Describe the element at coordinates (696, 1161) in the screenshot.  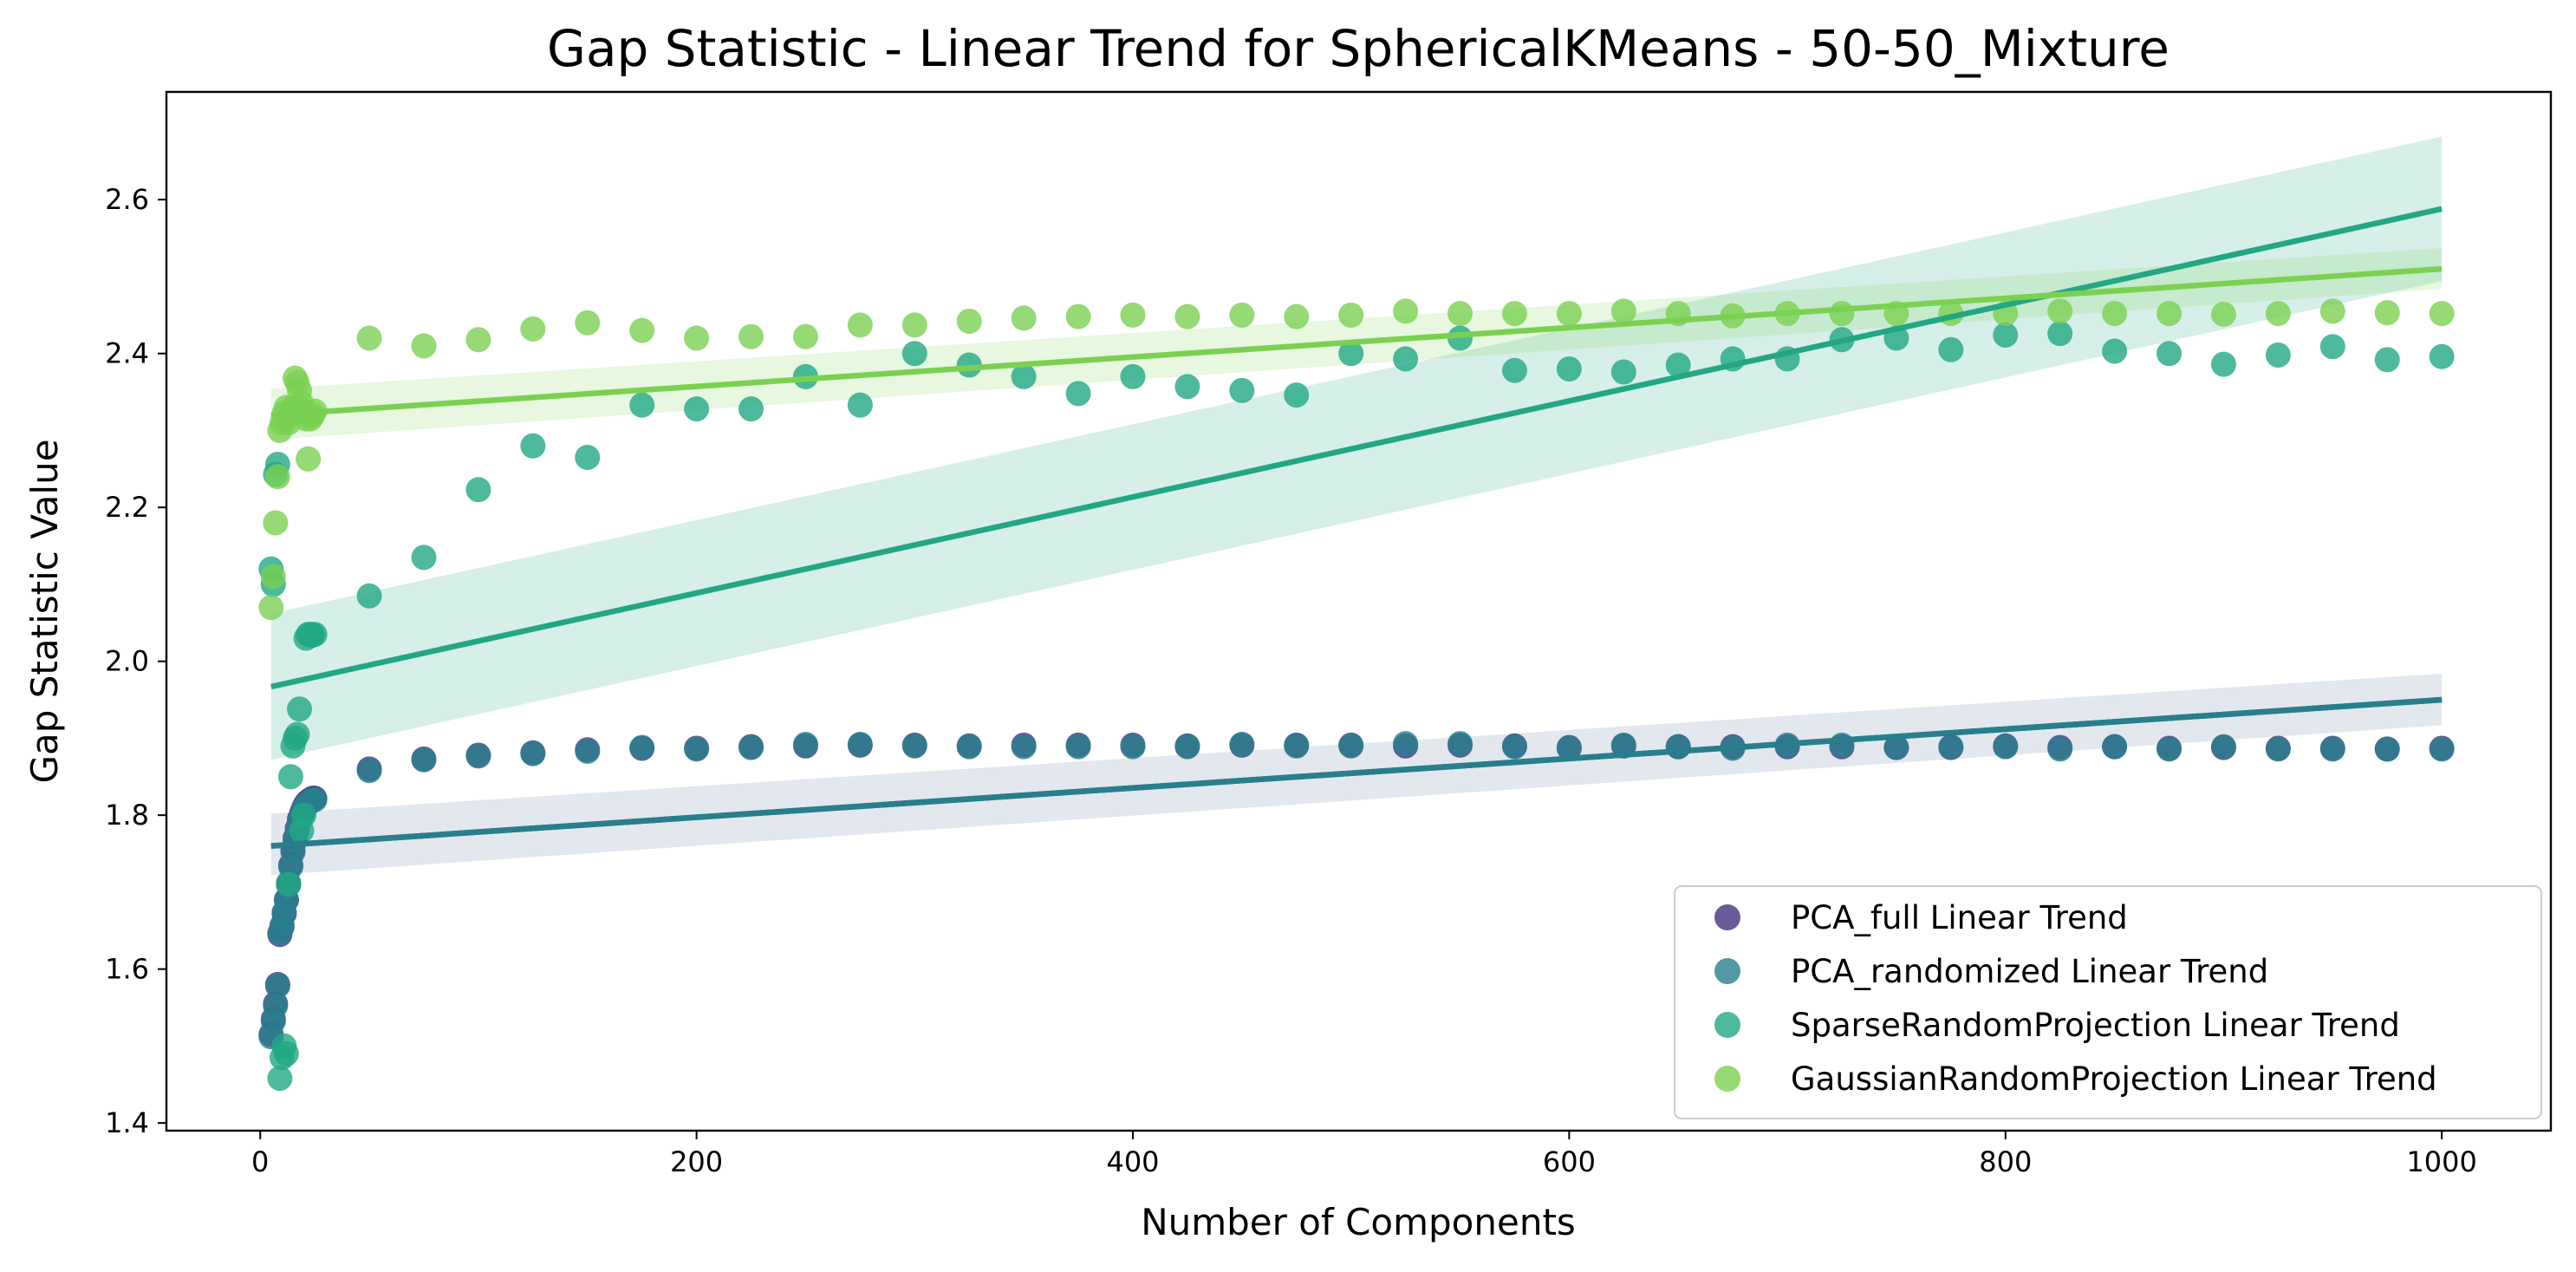
I see `x-tick-label: 200` at that location.